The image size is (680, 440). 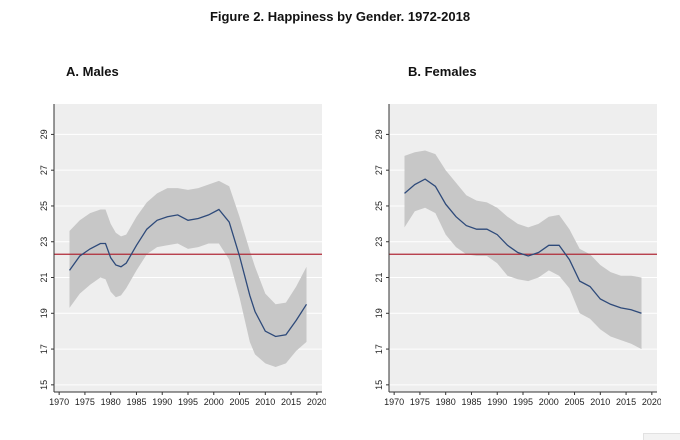 I want to click on panel-title-males: A. Males, so click(x=92, y=71).